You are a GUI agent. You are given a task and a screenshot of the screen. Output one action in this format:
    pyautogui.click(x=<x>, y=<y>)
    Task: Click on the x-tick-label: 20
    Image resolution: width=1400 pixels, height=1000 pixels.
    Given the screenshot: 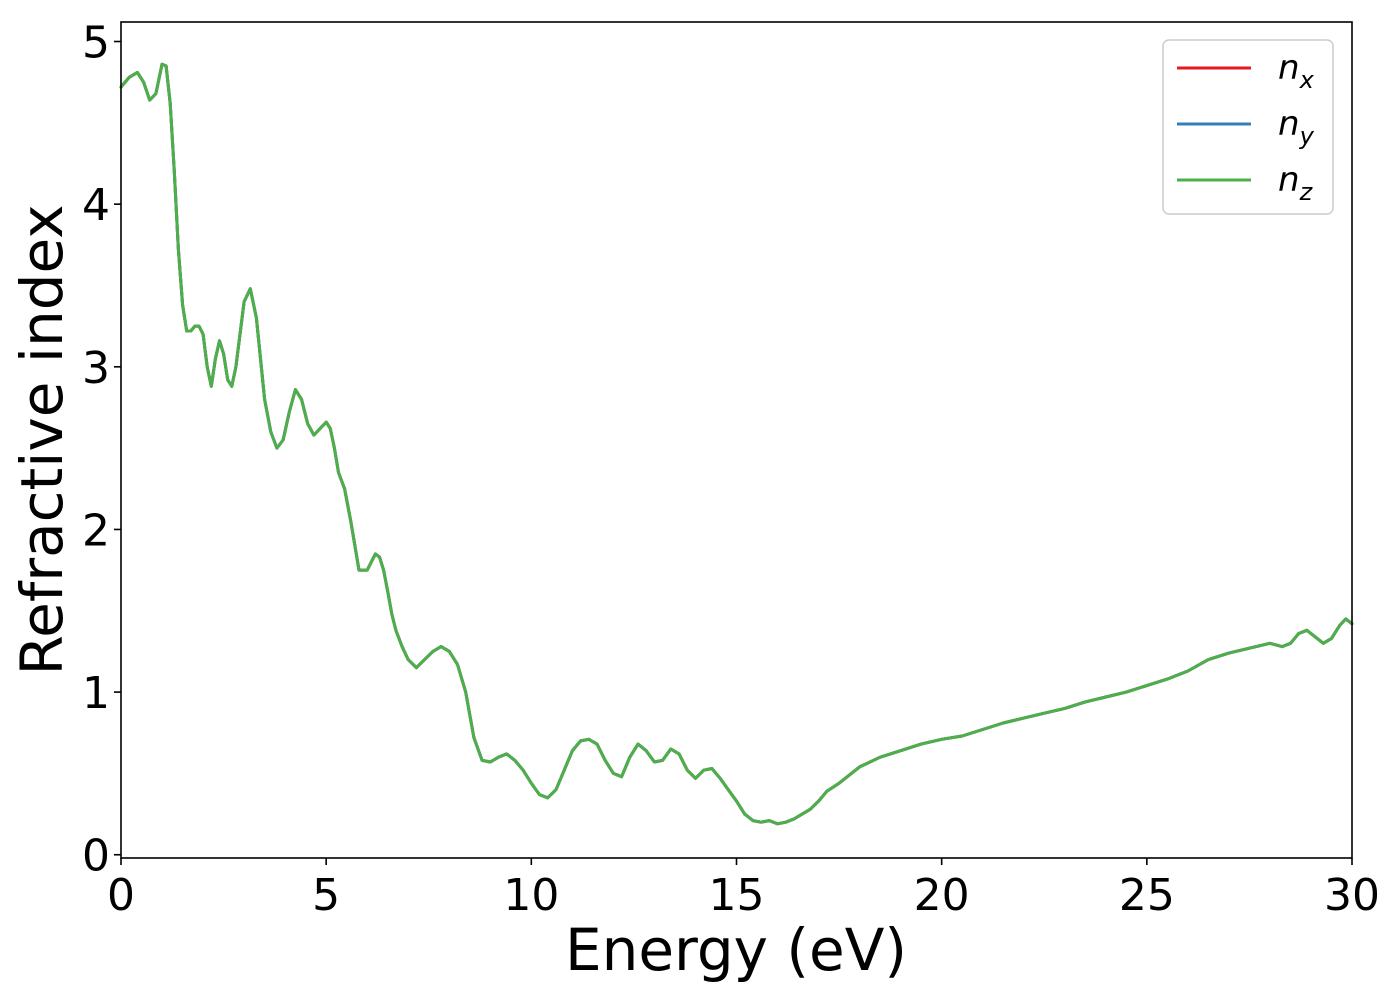 What is the action you would take?
    pyautogui.click(x=942, y=895)
    